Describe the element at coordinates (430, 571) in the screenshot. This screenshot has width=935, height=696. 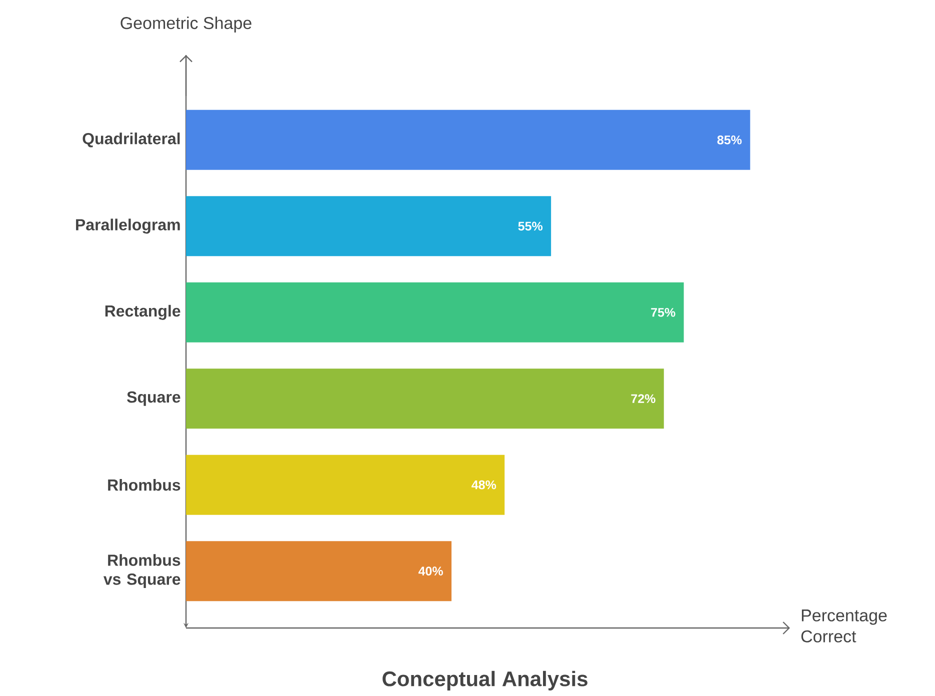
I see `data-label: 40%` at that location.